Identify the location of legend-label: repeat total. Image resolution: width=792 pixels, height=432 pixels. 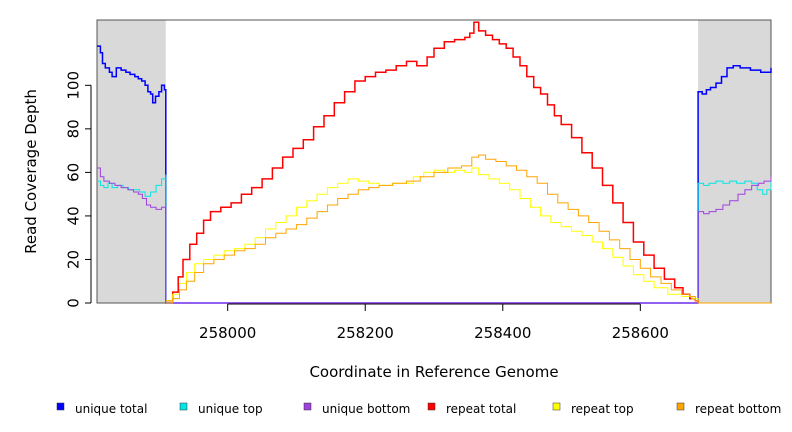
(481, 409).